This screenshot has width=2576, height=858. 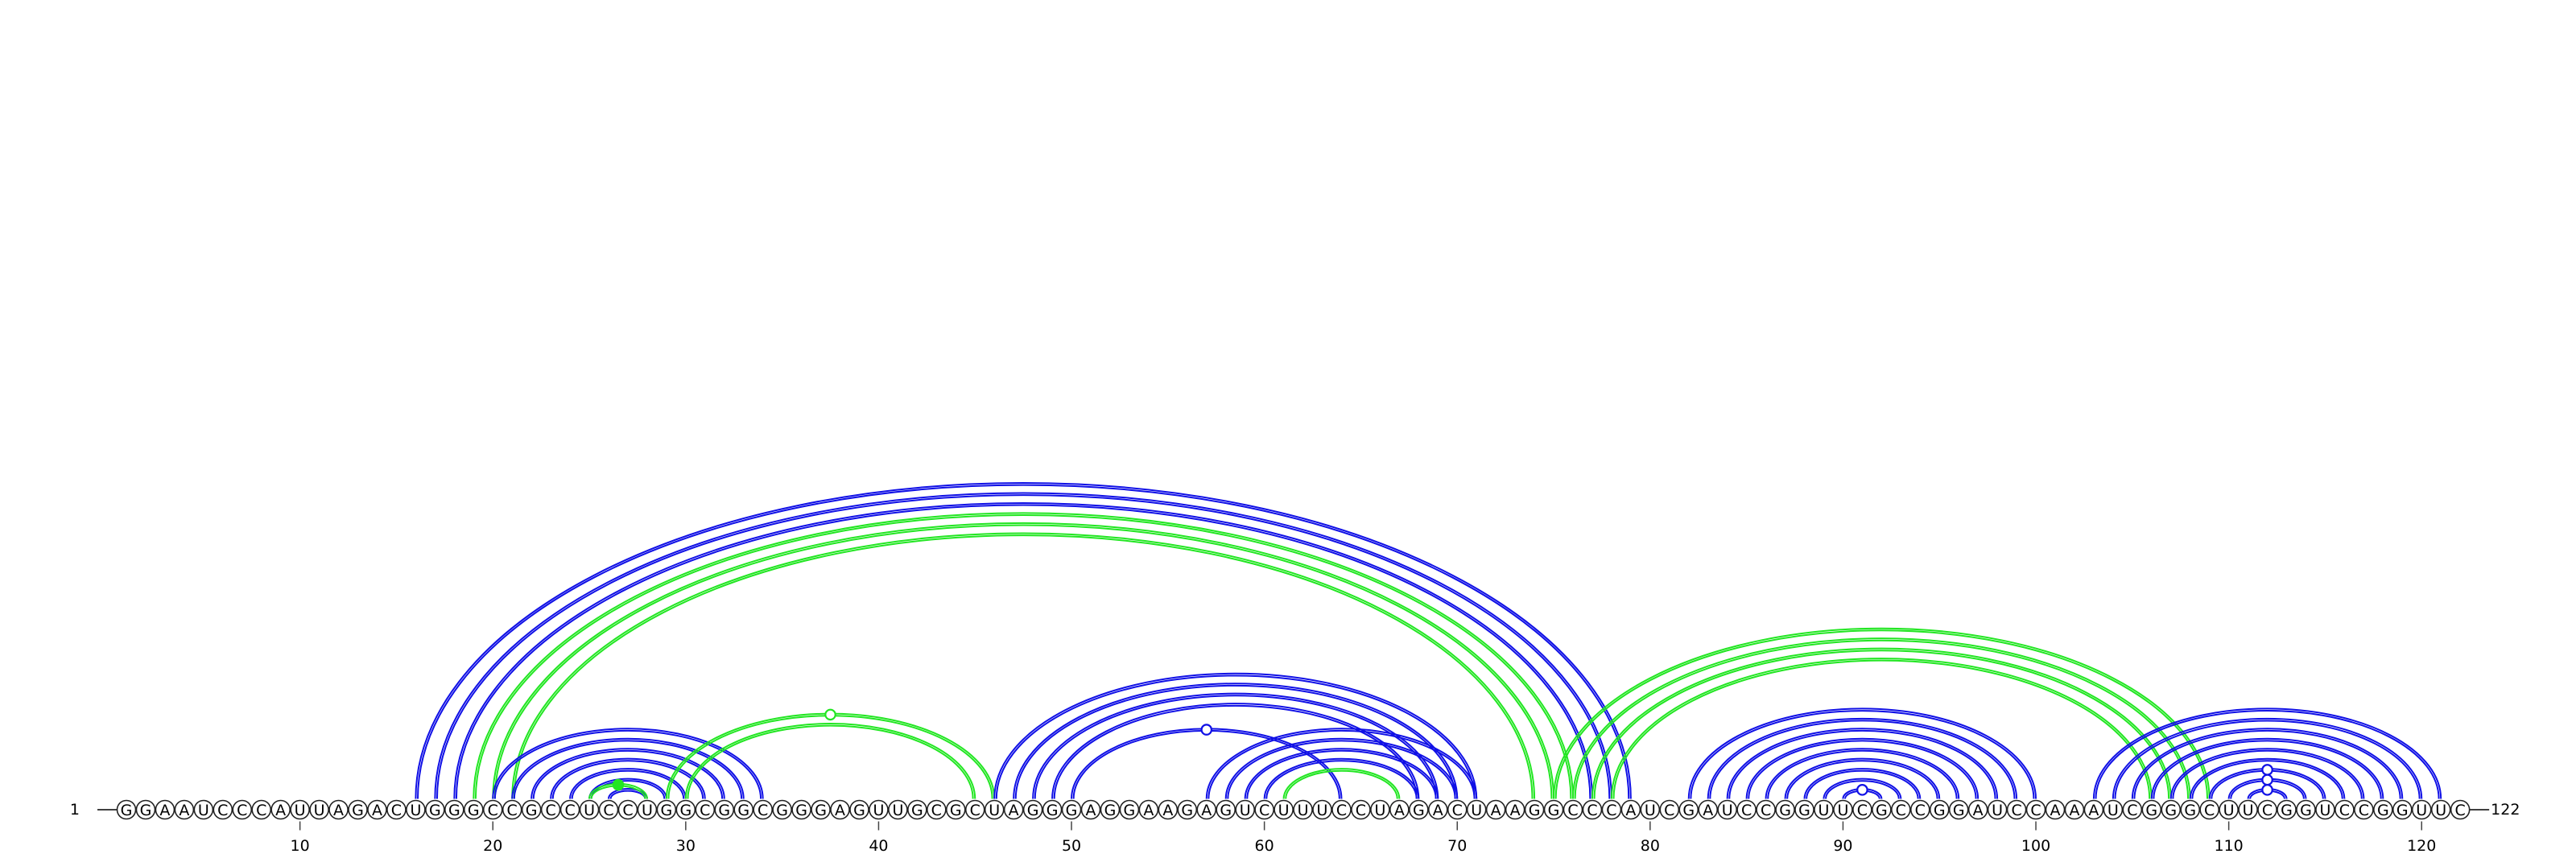 I want to click on nucleotide-letter-111: U, so click(x=2248, y=811).